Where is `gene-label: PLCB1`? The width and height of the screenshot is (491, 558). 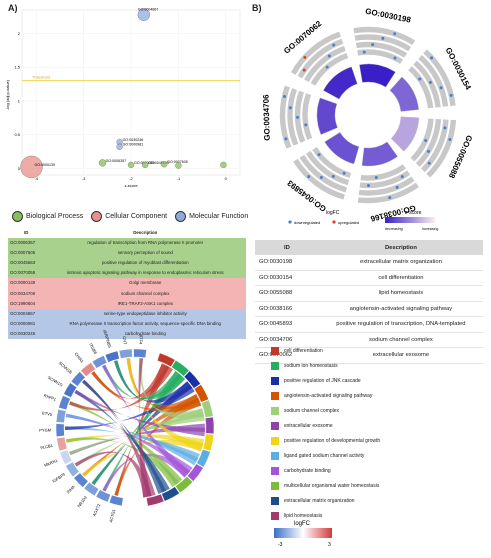
gene-label: PLCB1 is located at coordinates (47, 447).